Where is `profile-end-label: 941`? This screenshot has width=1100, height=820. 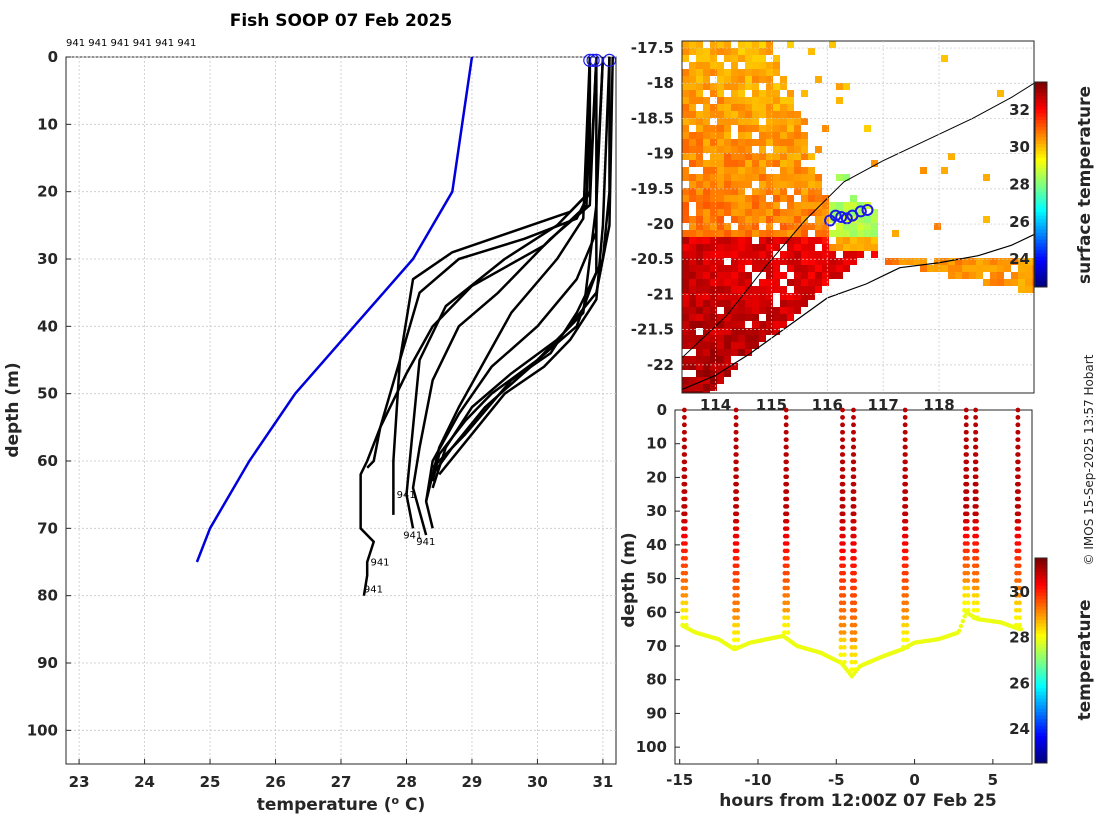 profile-end-label: 941 is located at coordinates (373, 589).